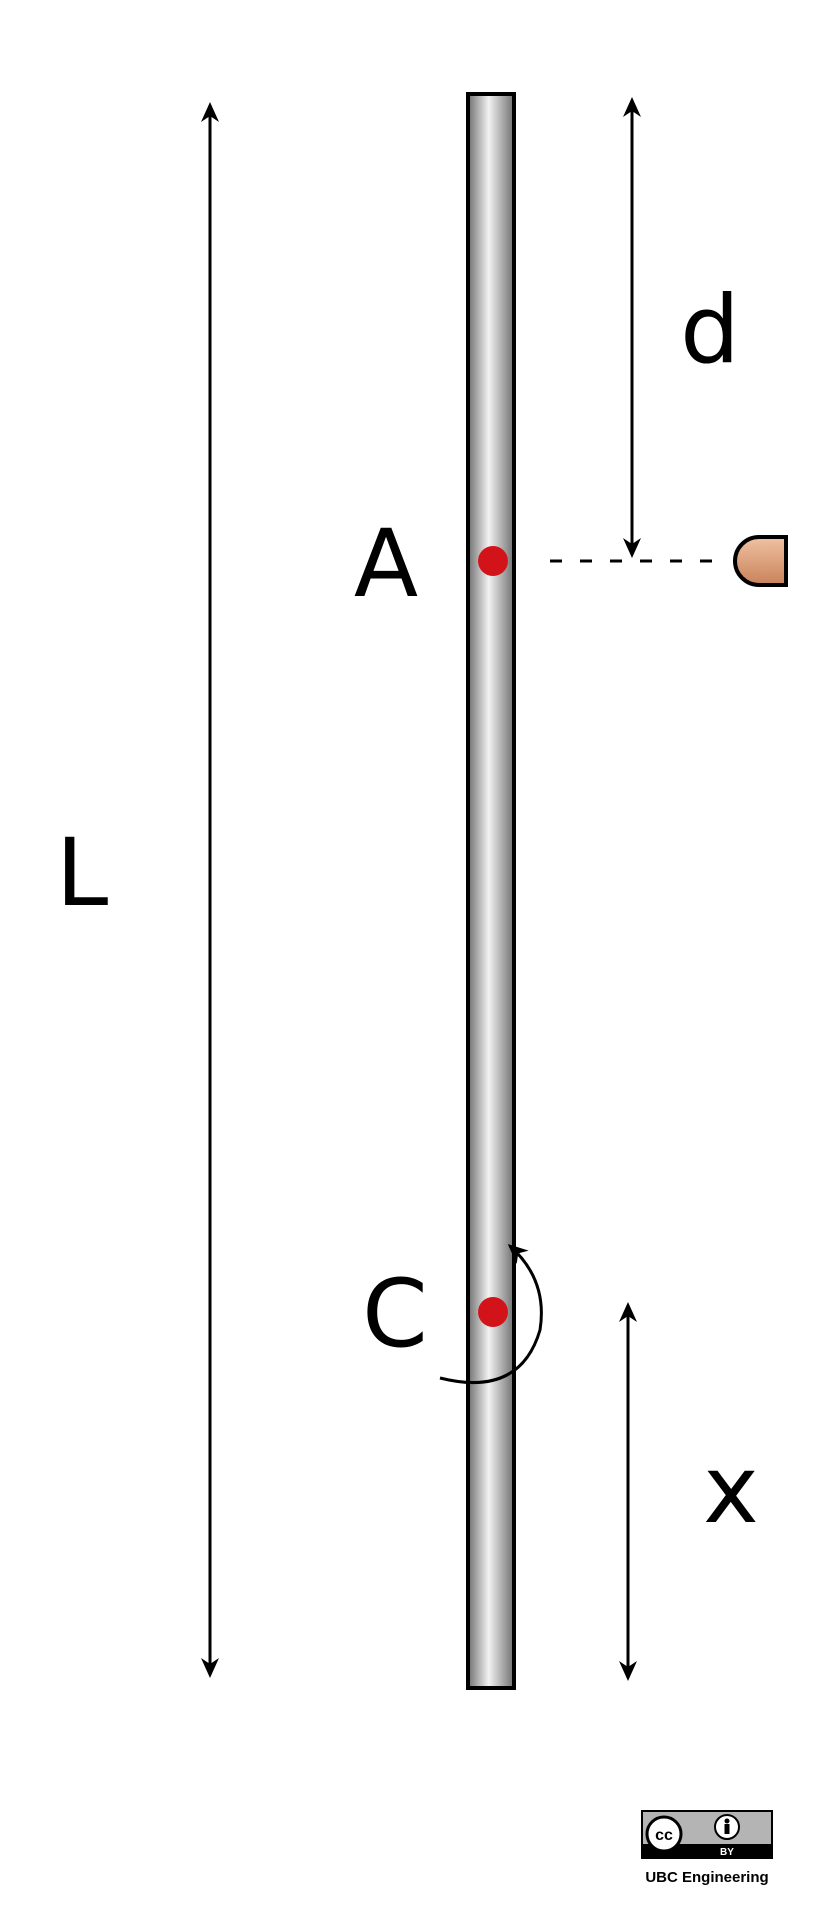  Describe the element at coordinates (710, 330) in the screenshot. I see `distance-label: d` at that location.